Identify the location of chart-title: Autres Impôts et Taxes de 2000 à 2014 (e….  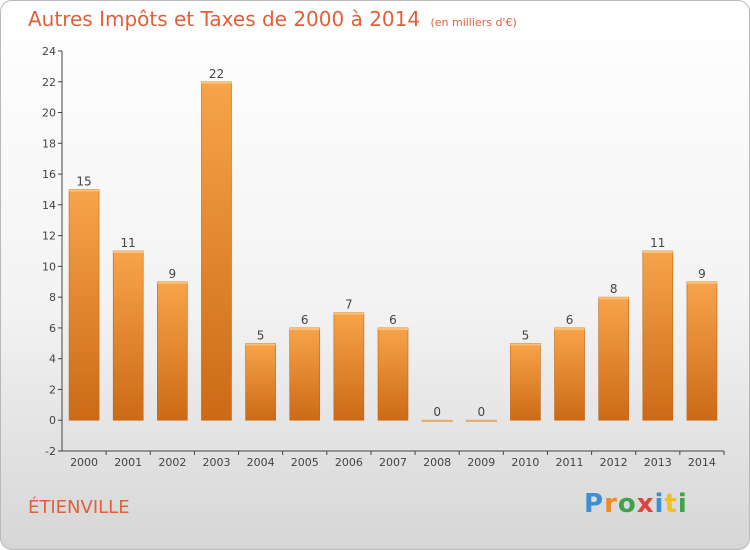
(272, 19).